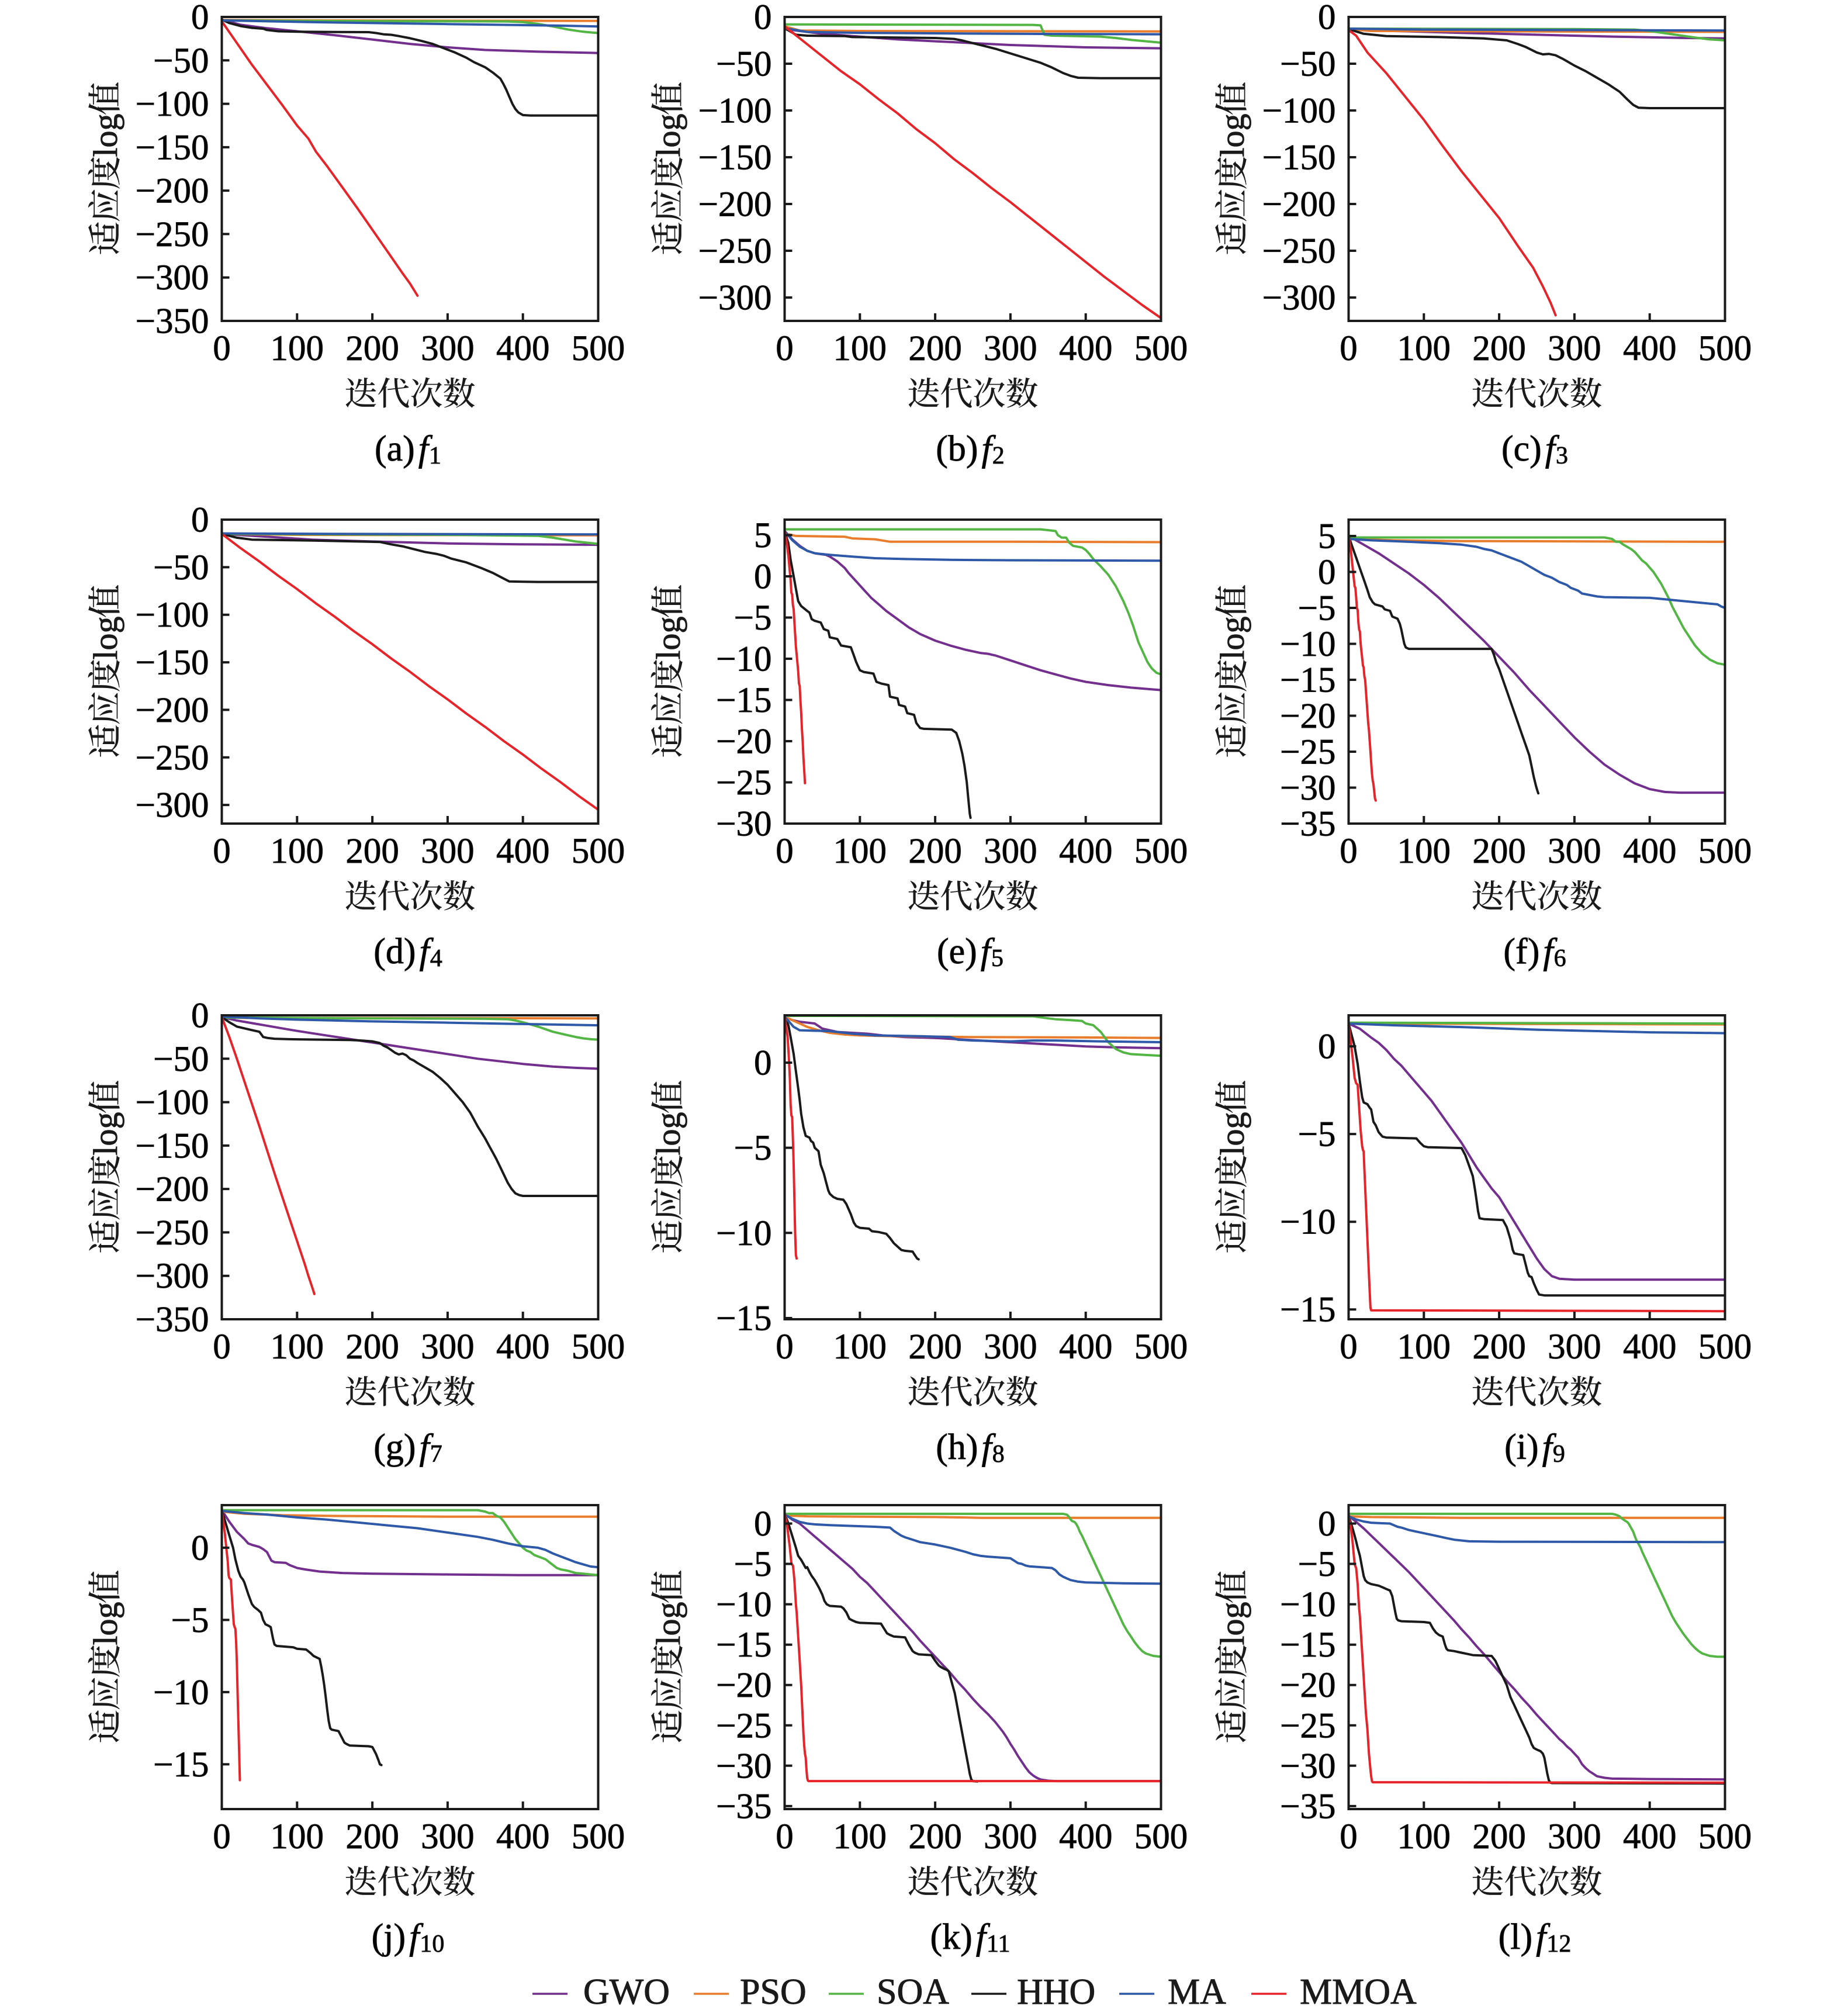 The width and height of the screenshot is (1841, 2016). I want to click on svg-text: −20, so click(1307, 1685).